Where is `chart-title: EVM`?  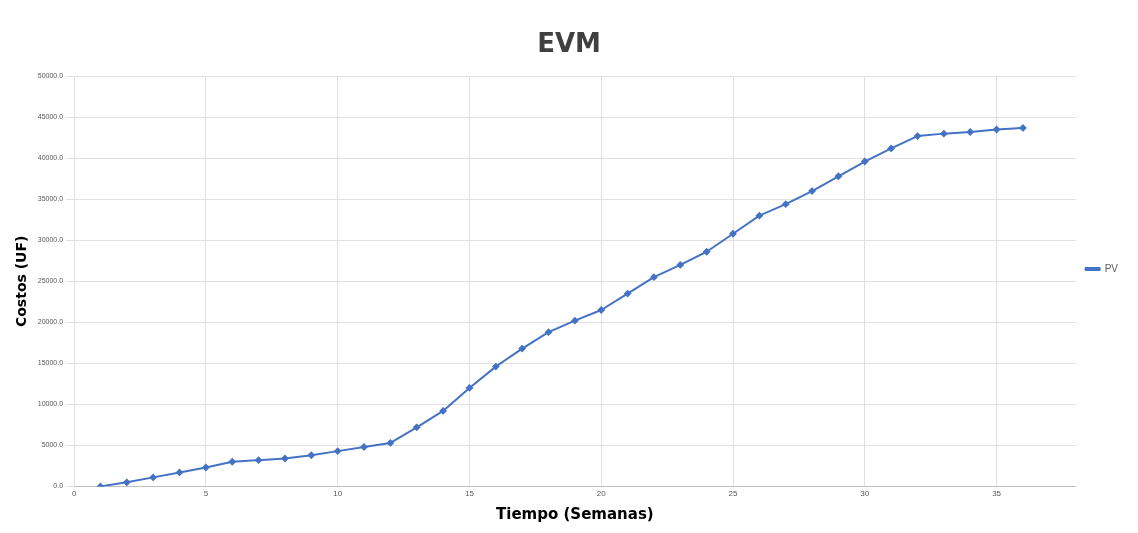
chart-title: EVM is located at coordinates (569, 43).